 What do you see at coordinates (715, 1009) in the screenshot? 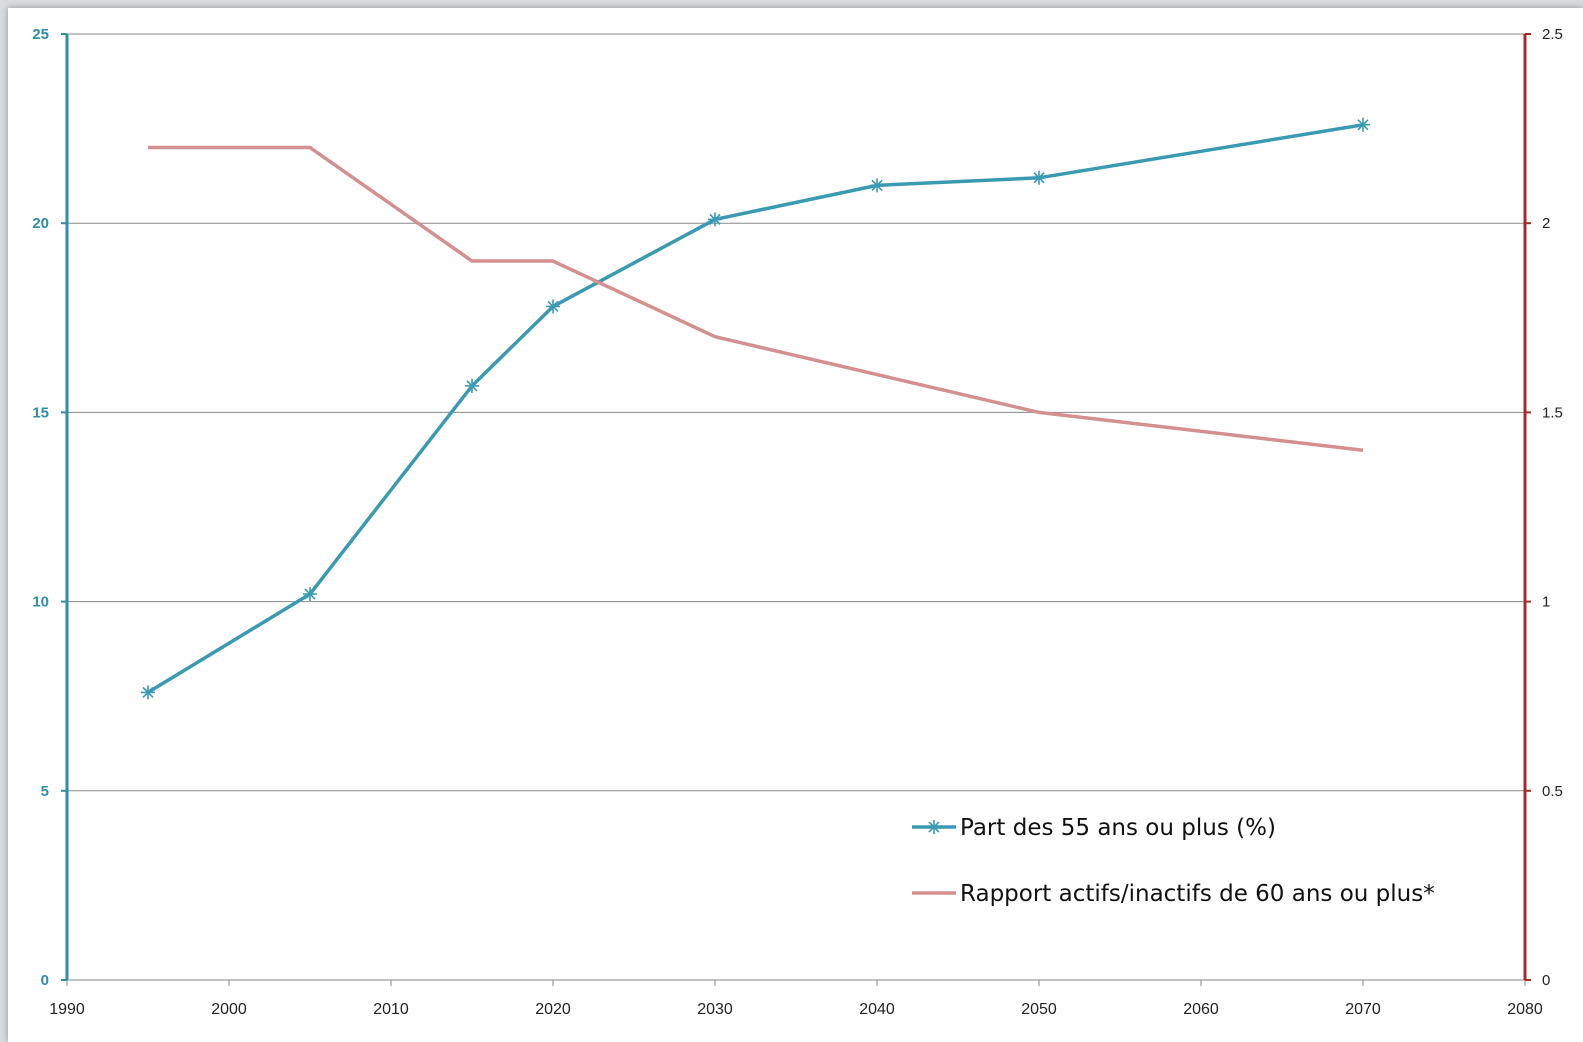
I see `x-tick-label: 2030` at bounding box center [715, 1009].